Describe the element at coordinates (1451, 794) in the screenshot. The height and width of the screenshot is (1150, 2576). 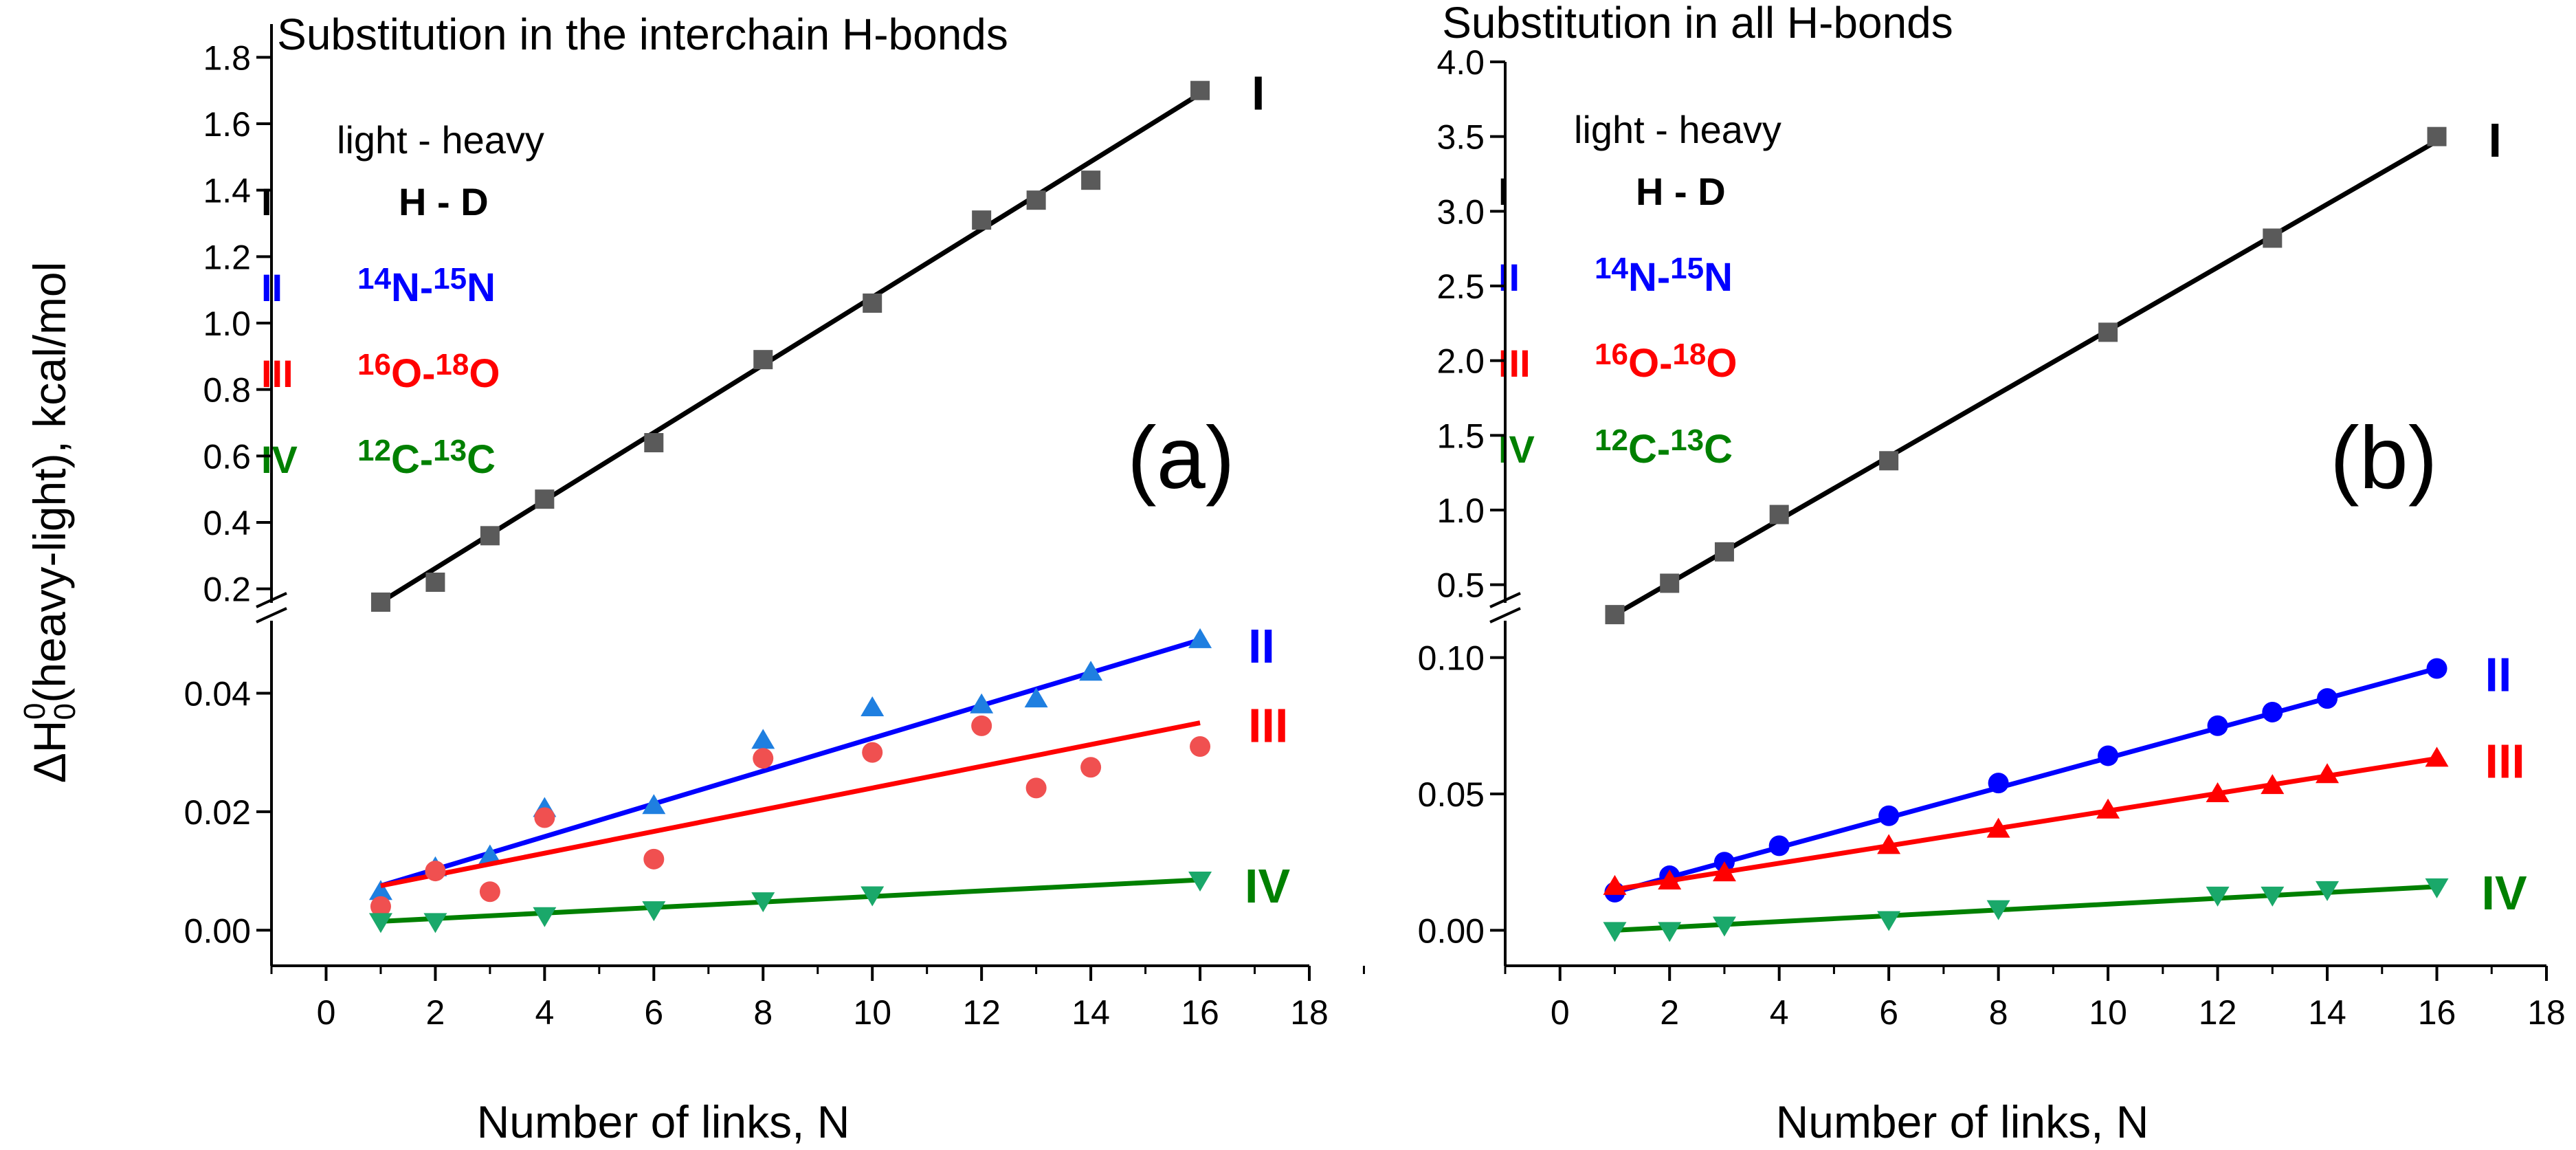
I see `panel-b-lower-y-tick-label: 0.05` at that location.